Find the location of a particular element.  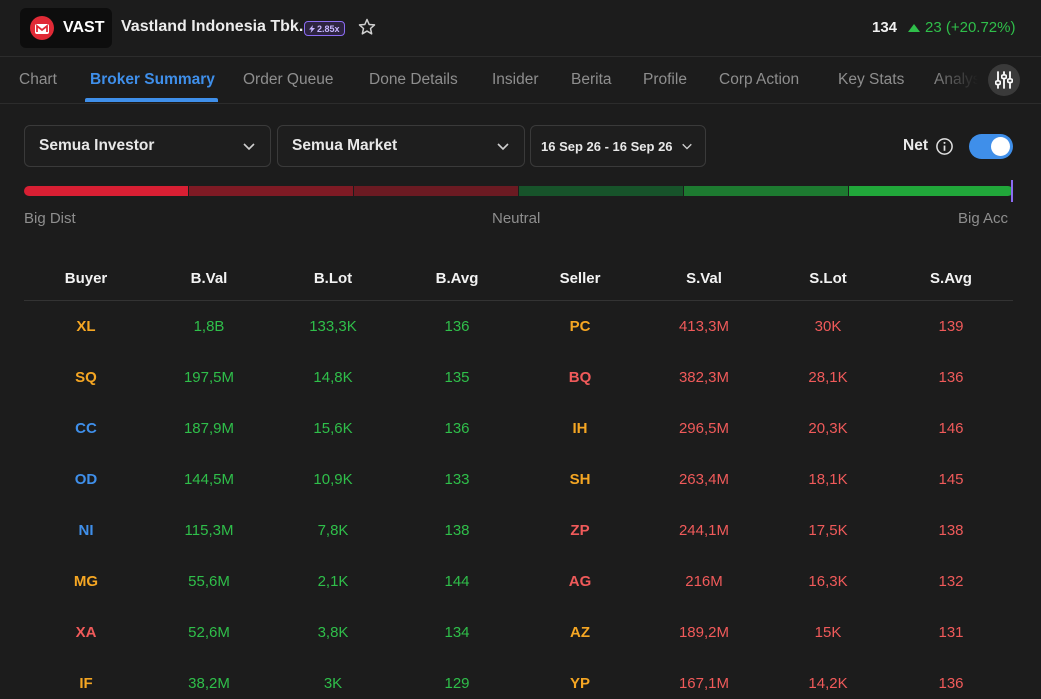

bval-cell: 115,3M is located at coordinates (209, 530).